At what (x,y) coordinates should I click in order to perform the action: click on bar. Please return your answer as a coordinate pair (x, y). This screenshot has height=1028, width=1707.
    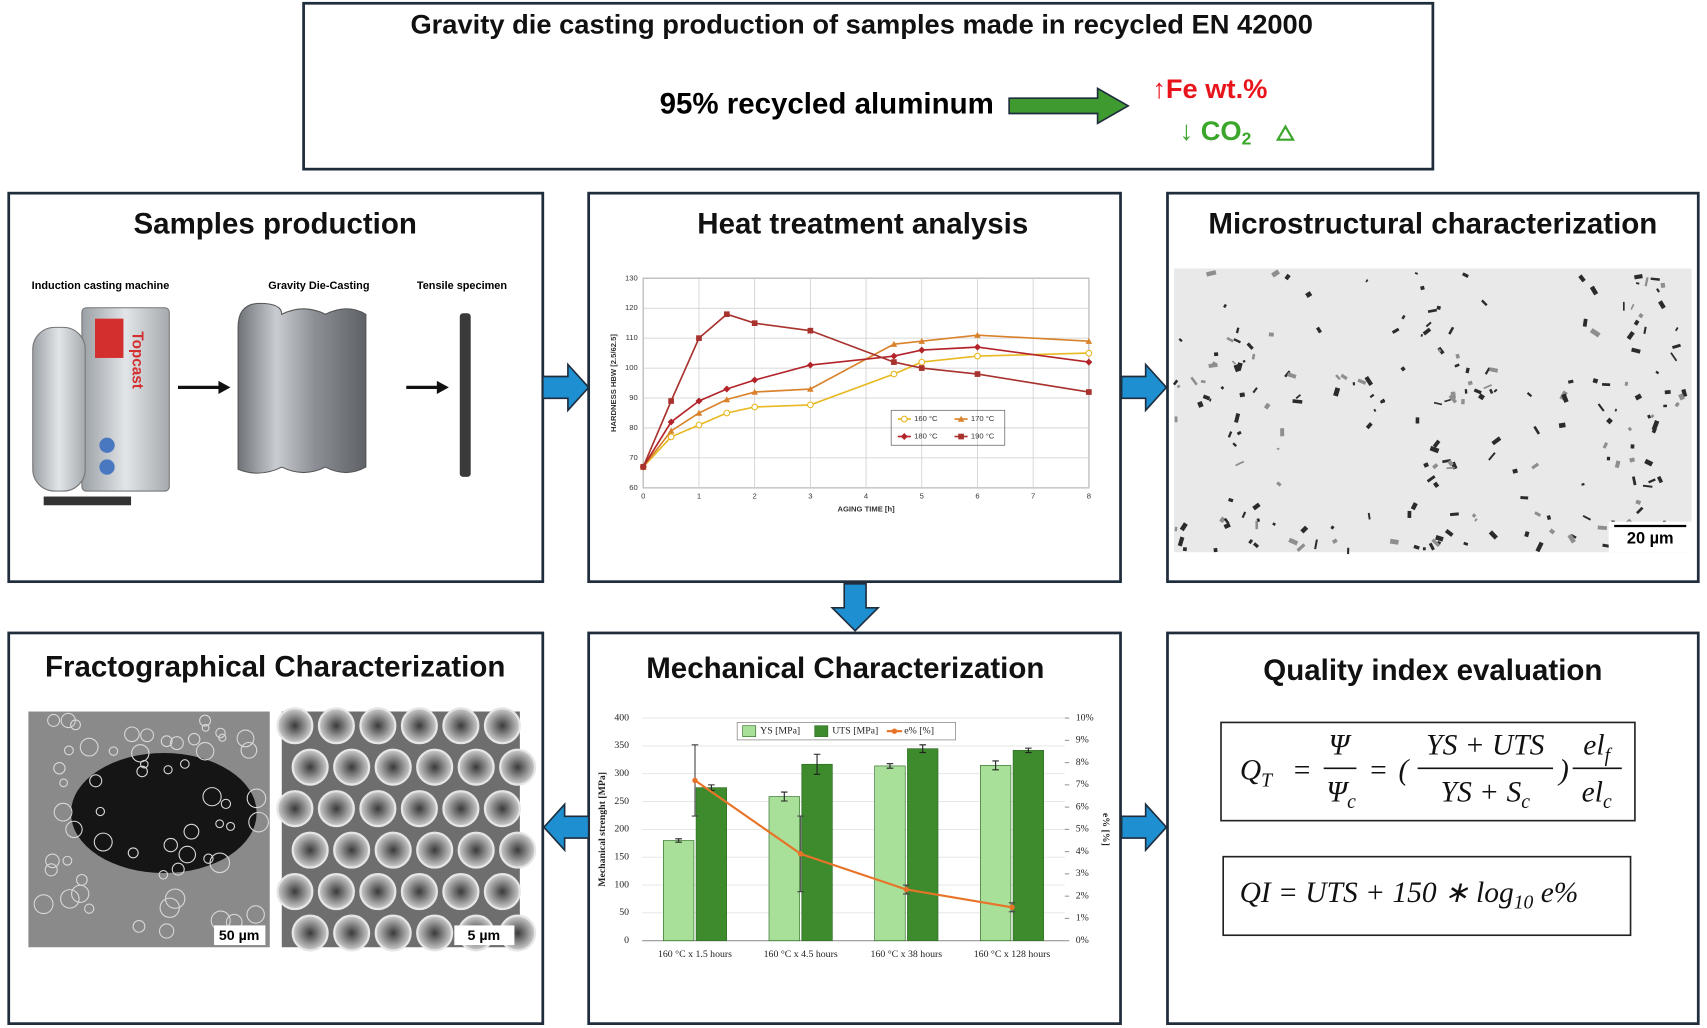
    Looking at the image, I should click on (784, 869).